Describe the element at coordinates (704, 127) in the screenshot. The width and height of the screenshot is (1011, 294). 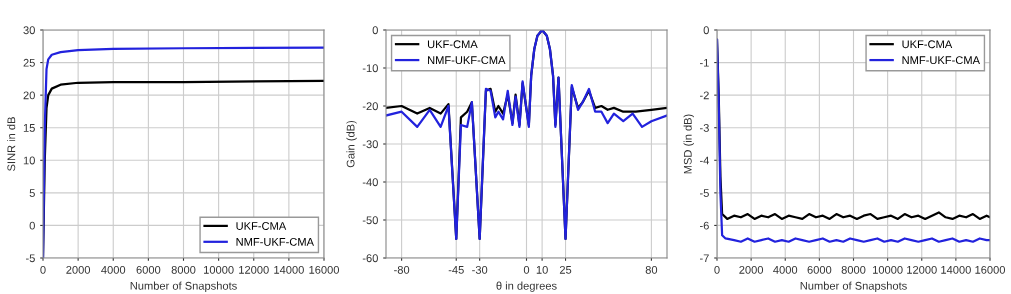
I see `y-tick-label: -3` at that location.